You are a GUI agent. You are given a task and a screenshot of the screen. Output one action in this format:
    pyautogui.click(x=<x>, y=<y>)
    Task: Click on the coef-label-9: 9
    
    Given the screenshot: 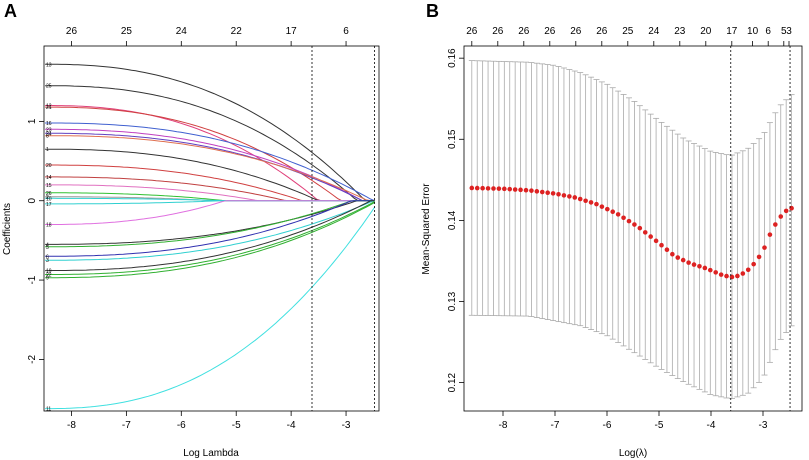 What is the action you would take?
    pyautogui.click(x=47, y=279)
    